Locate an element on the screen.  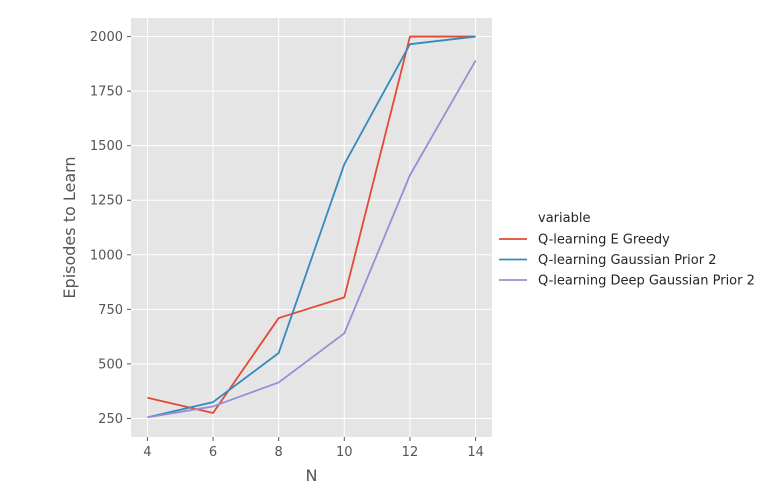
y-tick-label: 750 is located at coordinates (110, 310).